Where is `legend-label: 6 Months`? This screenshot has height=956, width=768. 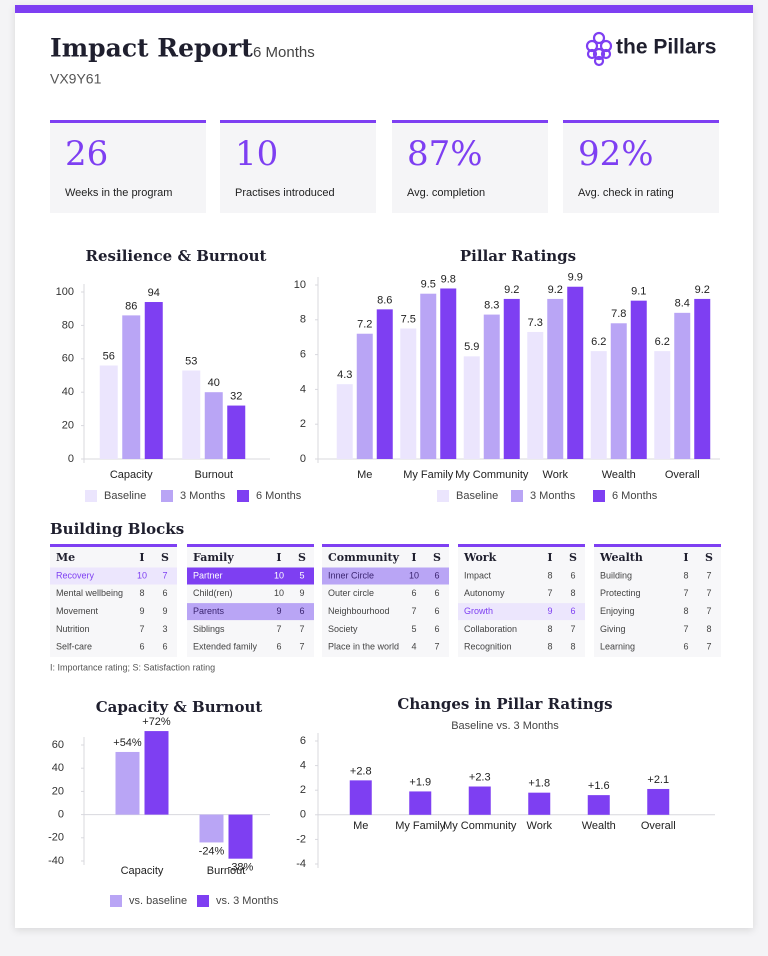
legend-label: 6 Months is located at coordinates (635, 496).